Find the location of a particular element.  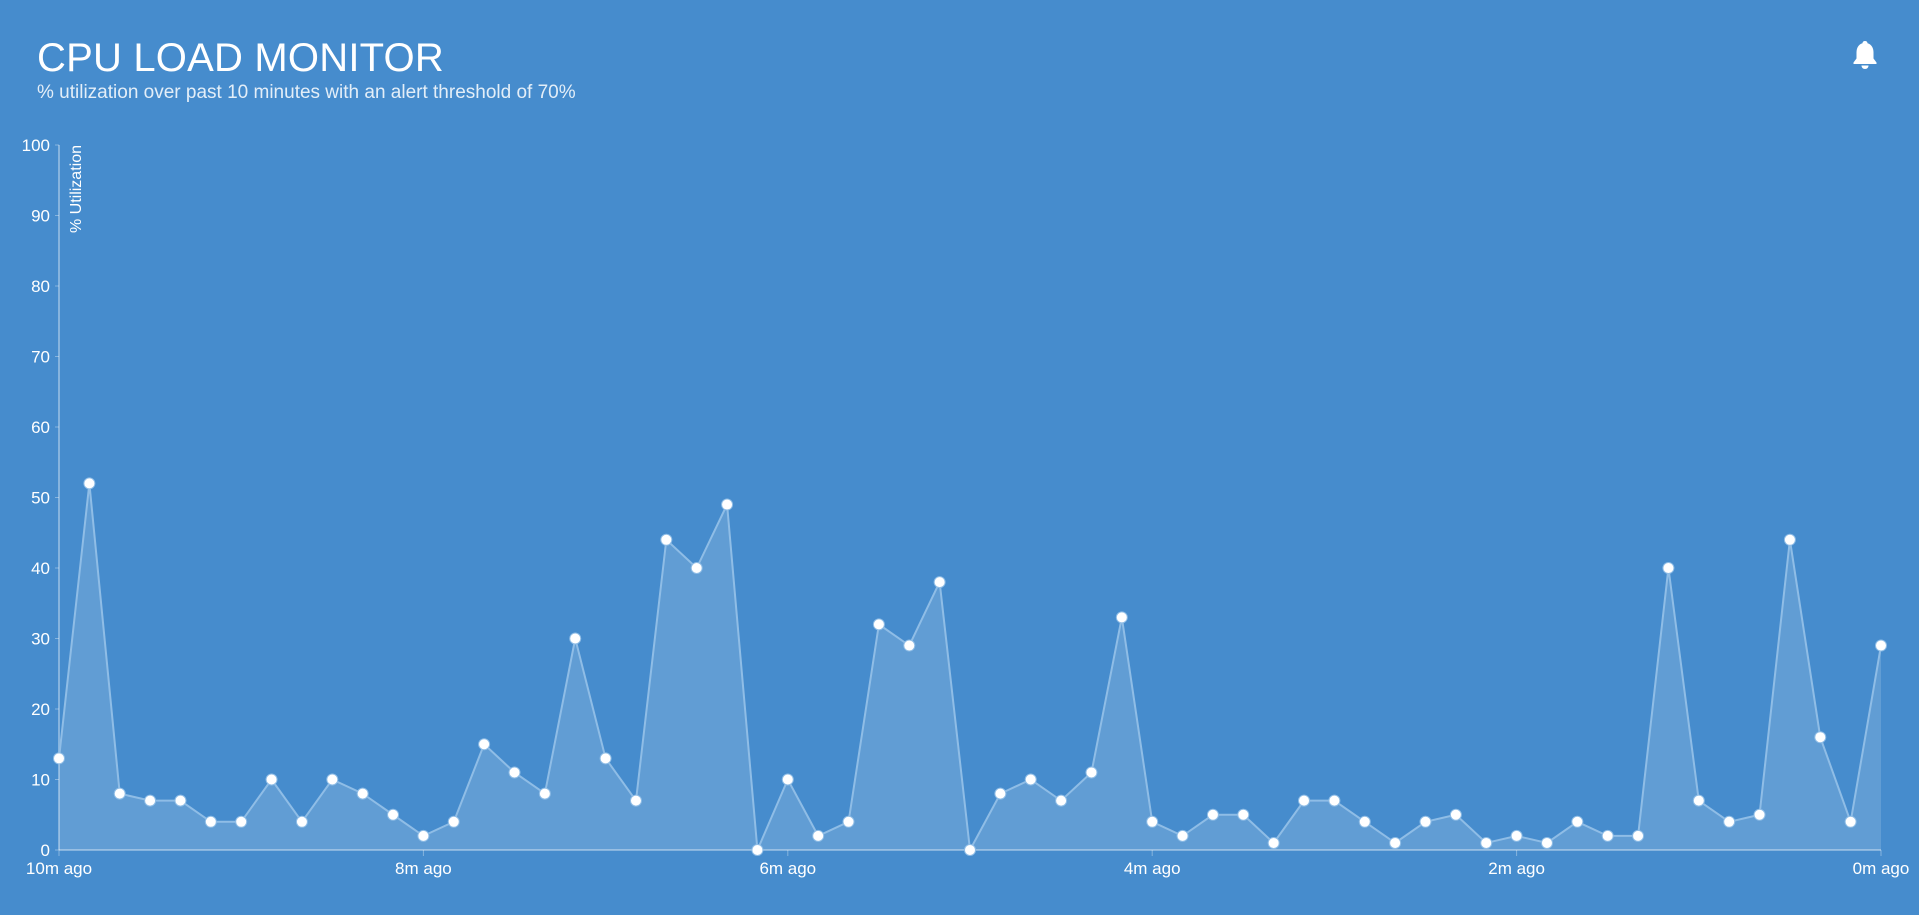

y-tick-label: 40 is located at coordinates (40, 568).